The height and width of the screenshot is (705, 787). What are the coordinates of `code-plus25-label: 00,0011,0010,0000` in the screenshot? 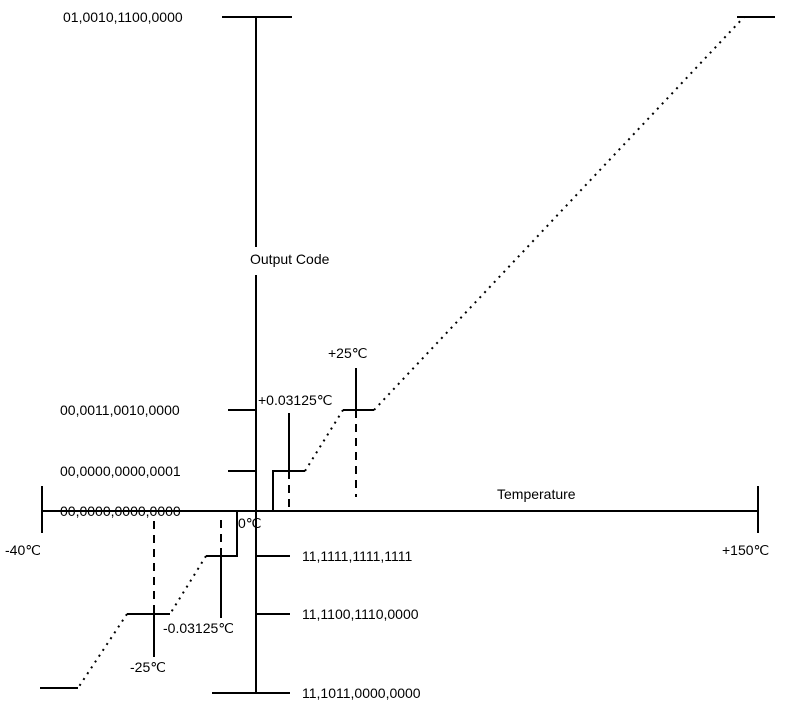 It's located at (120, 410).